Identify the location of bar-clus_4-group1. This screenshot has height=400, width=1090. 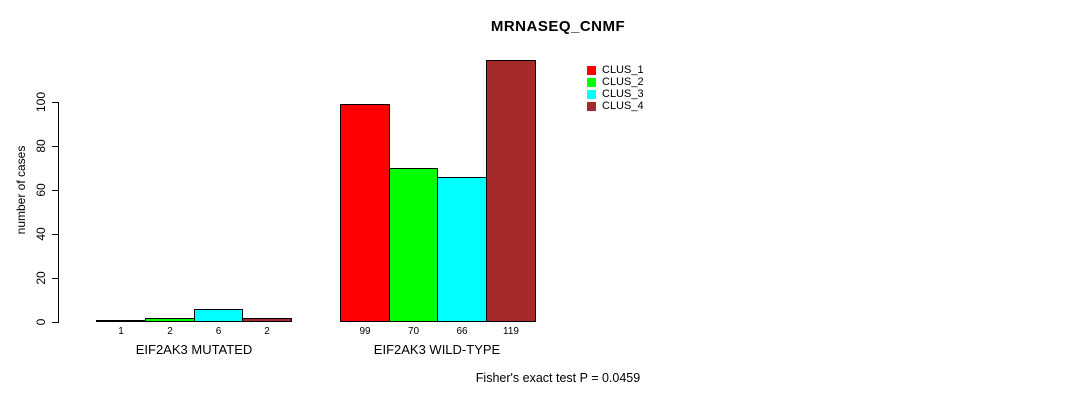
(267, 320).